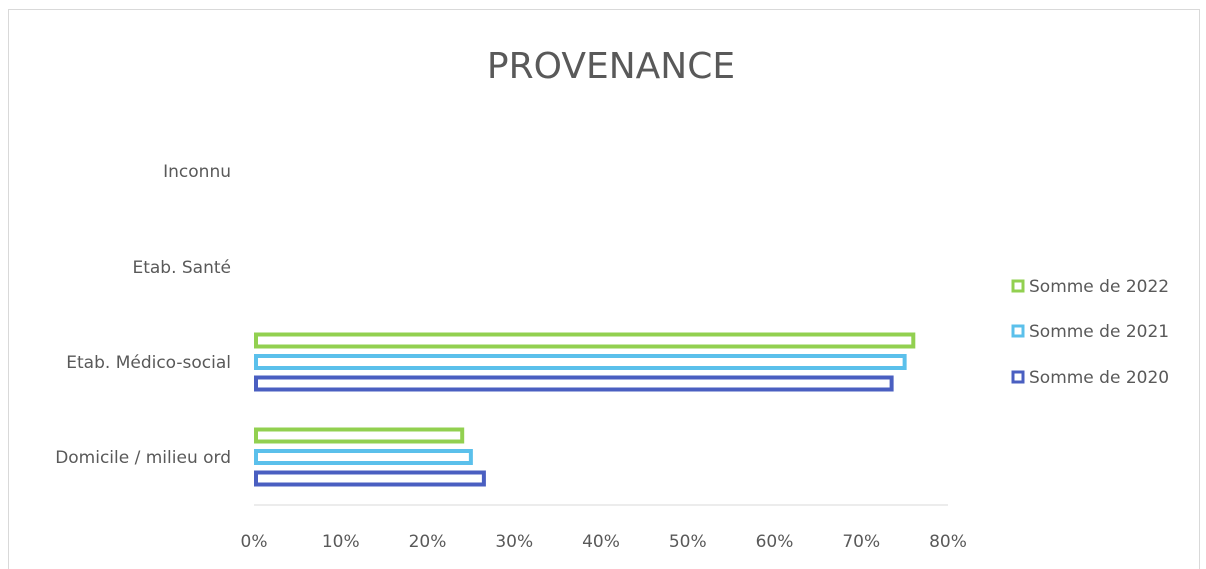 This screenshot has width=1206, height=569. Describe the element at coordinates (181, 268) in the screenshot. I see `category-label: Etab. Santé` at that location.